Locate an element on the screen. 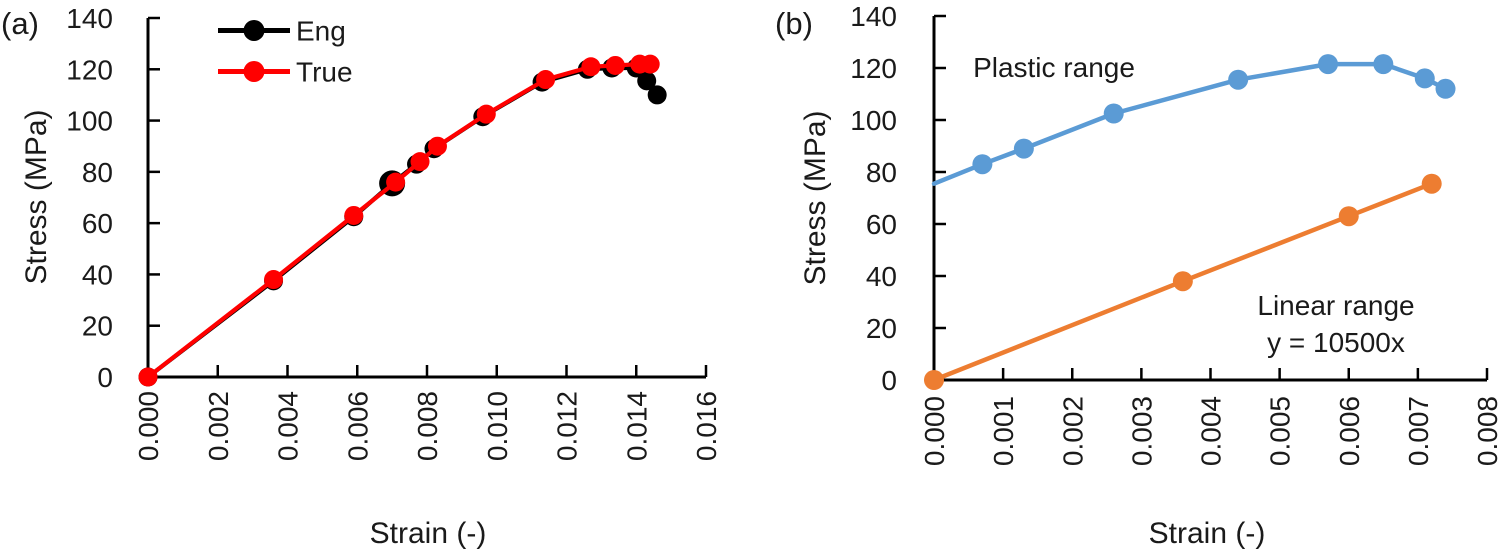 The image size is (1505, 556). chart-a-x-axis-title: Strain (-) is located at coordinates (428, 533).